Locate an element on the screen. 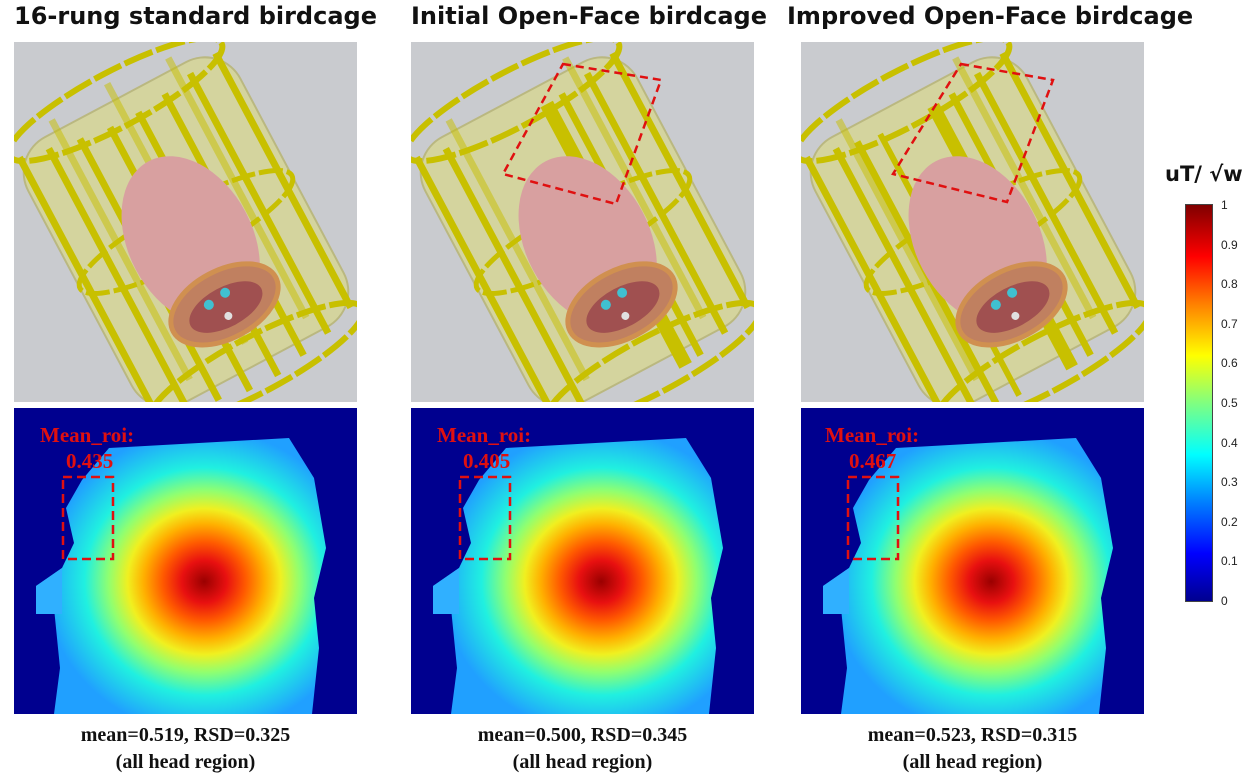 The height and width of the screenshot is (779, 1259). field-map-standard: Mean_roi: 0.435 is located at coordinates (185, 561).